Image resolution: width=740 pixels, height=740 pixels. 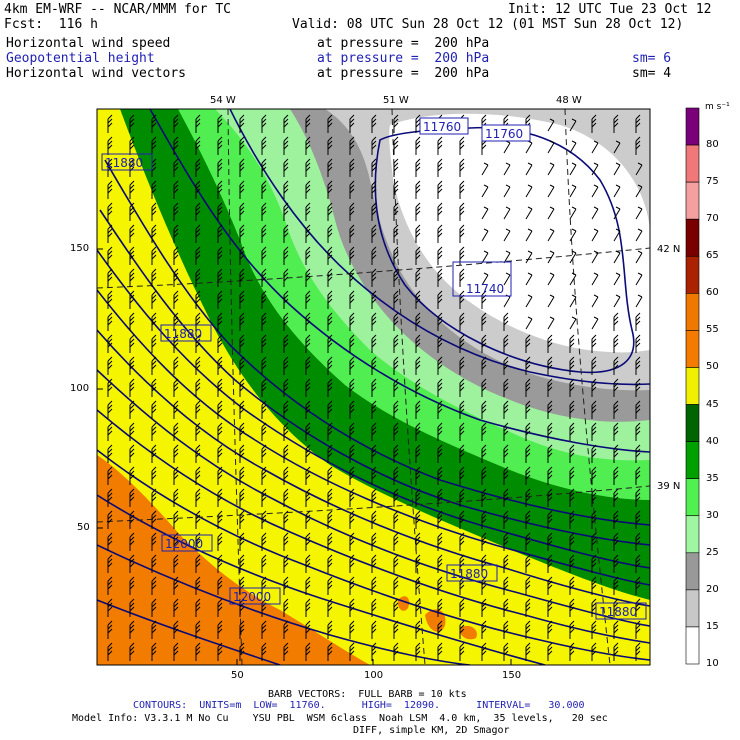 What do you see at coordinates (712, 478) in the screenshot?
I see `colorbar-level-label: 35` at bounding box center [712, 478].